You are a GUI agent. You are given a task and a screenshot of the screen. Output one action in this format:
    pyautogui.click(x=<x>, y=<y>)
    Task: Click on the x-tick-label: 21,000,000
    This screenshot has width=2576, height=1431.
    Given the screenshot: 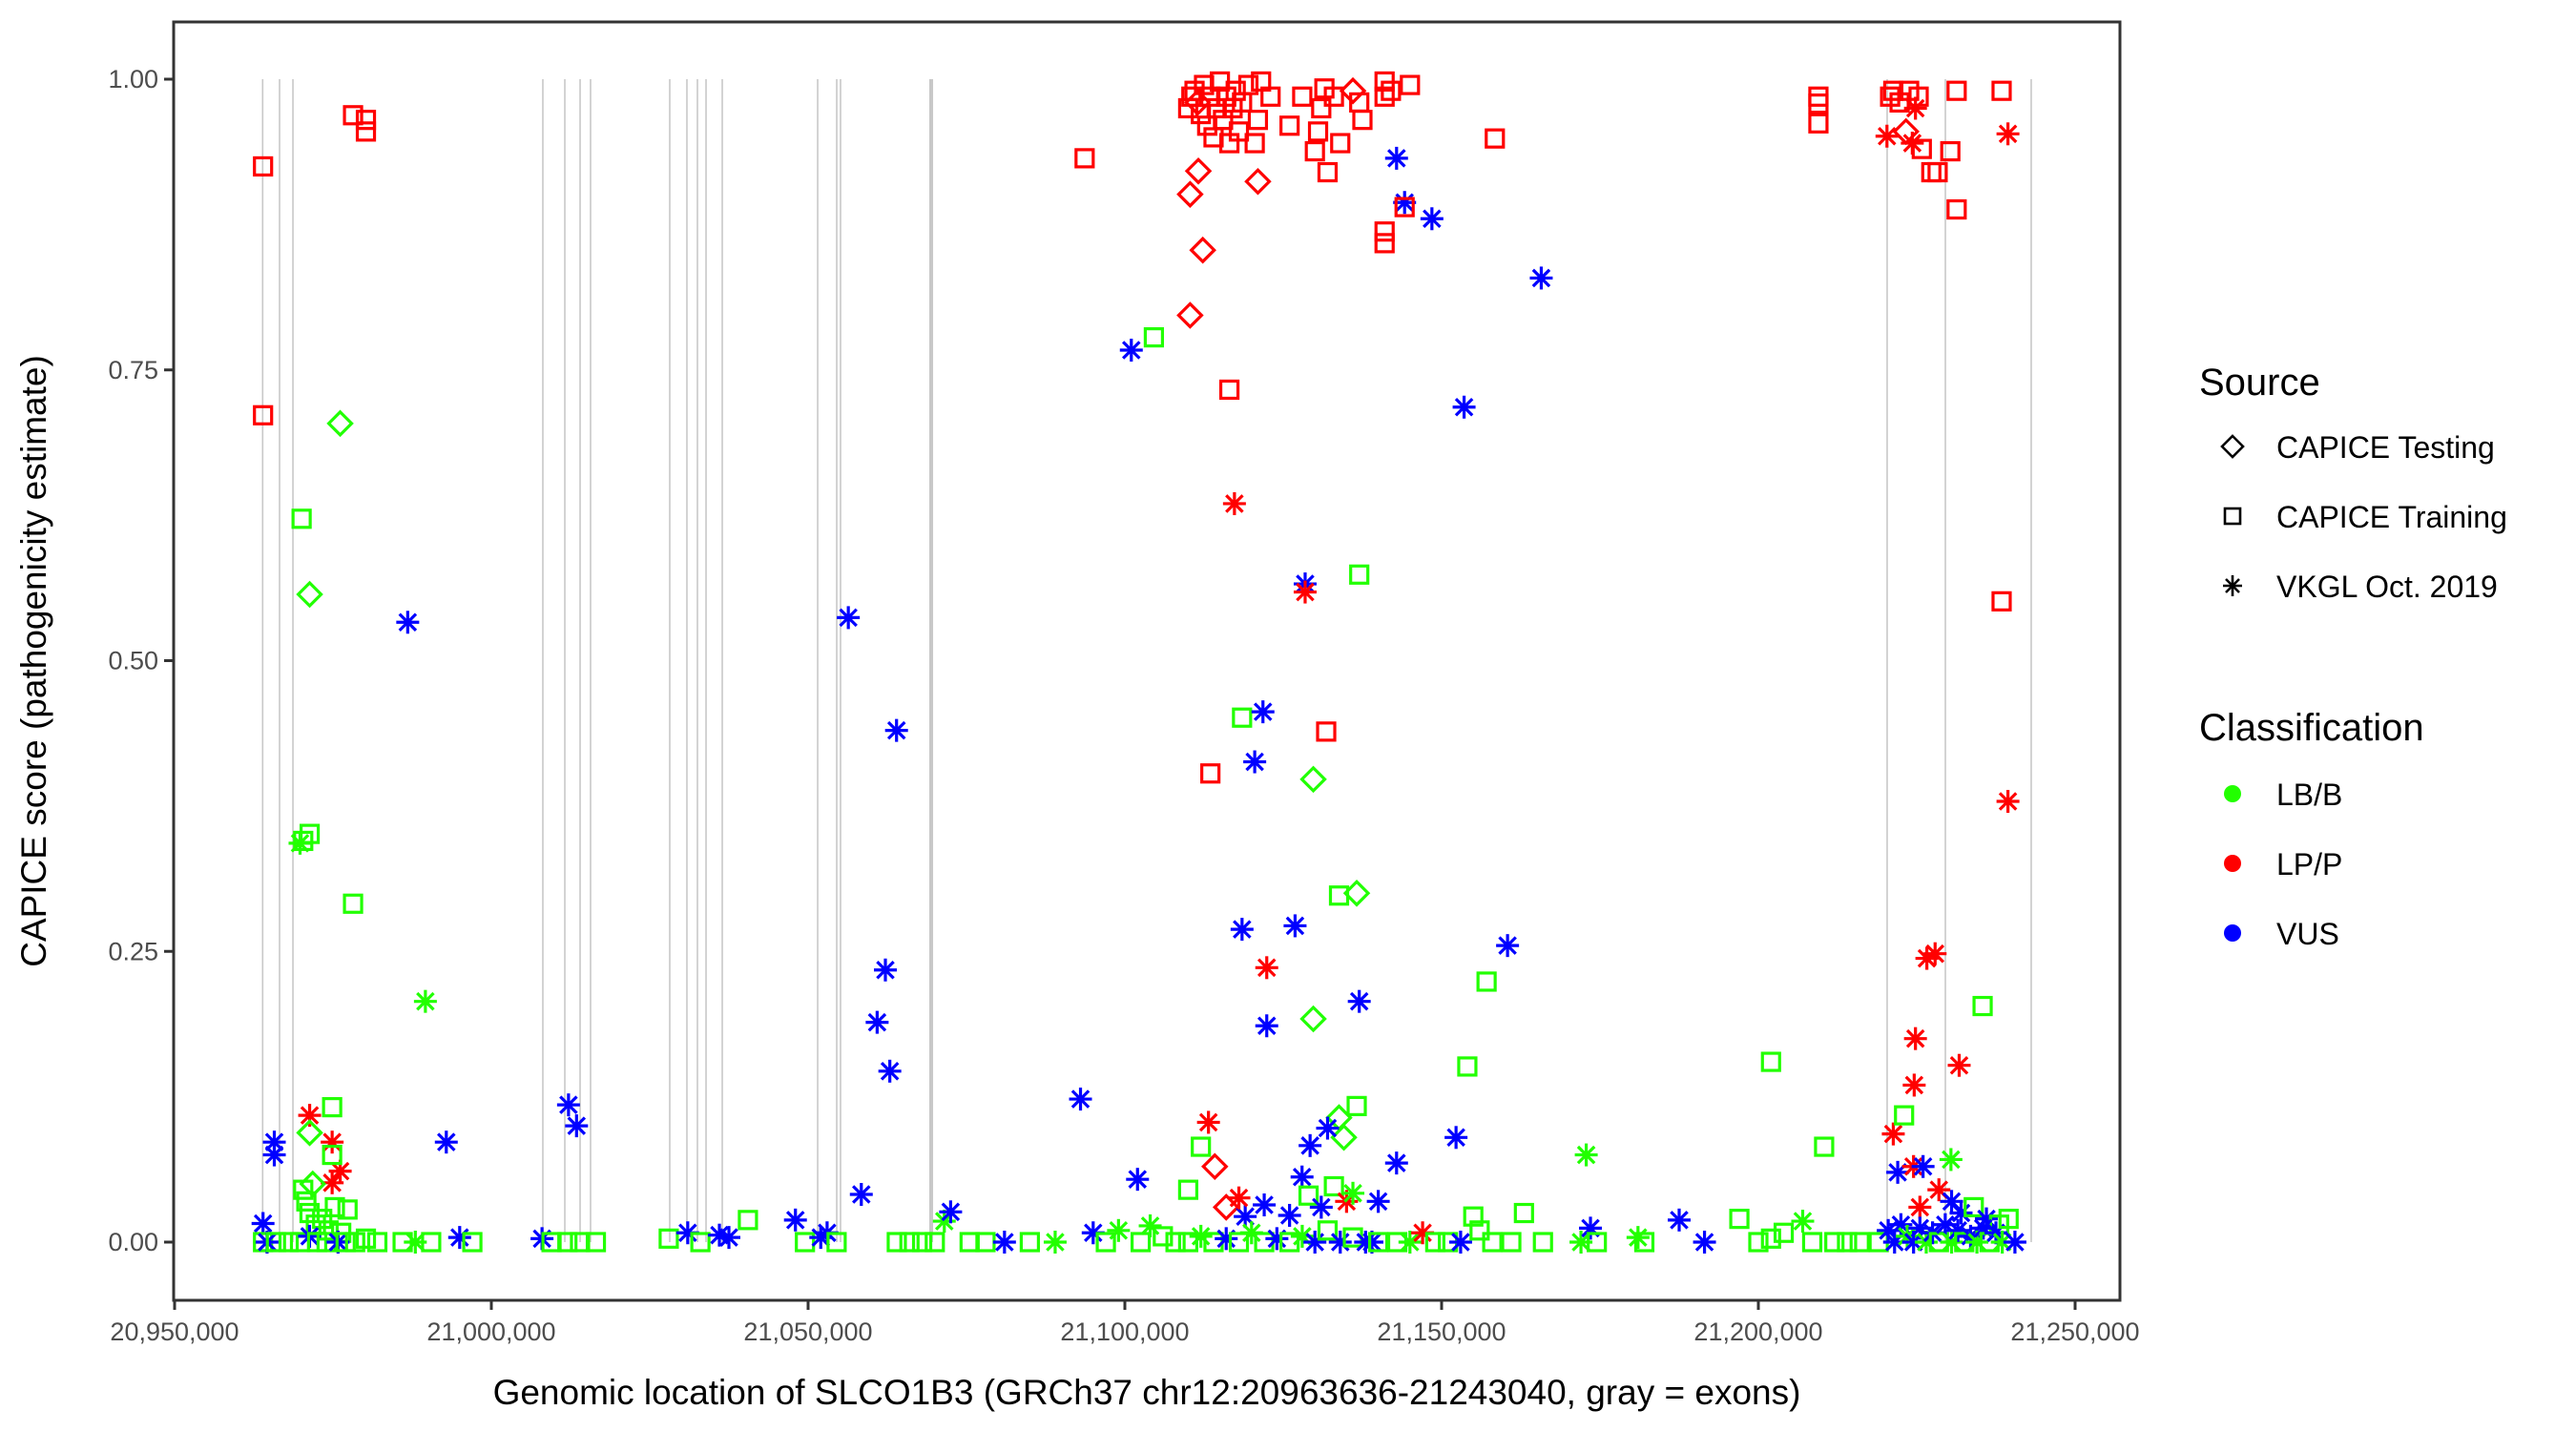 What is the action you would take?
    pyautogui.click(x=490, y=1331)
    